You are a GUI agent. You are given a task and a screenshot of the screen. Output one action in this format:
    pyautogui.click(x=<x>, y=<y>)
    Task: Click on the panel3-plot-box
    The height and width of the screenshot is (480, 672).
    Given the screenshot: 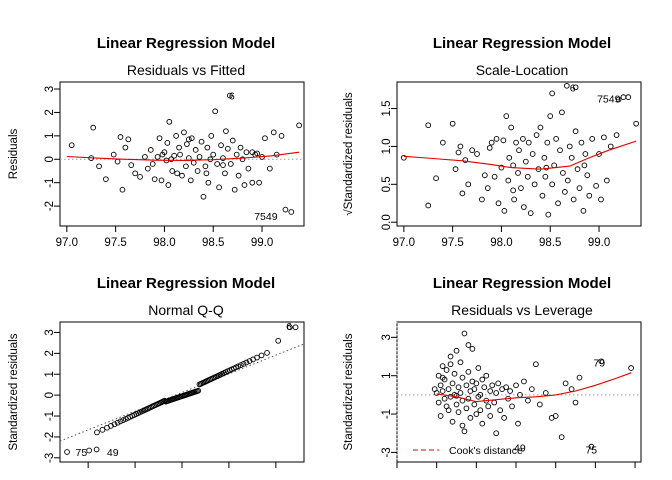 What is the action you would take?
    pyautogui.click(x=182, y=392)
    